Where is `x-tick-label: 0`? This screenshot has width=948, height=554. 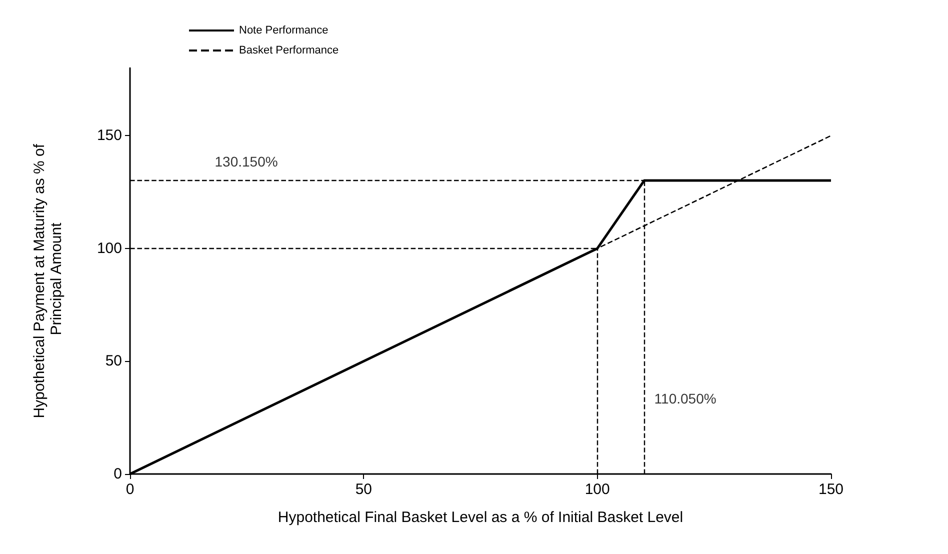 x-tick-label: 0 is located at coordinates (130, 489).